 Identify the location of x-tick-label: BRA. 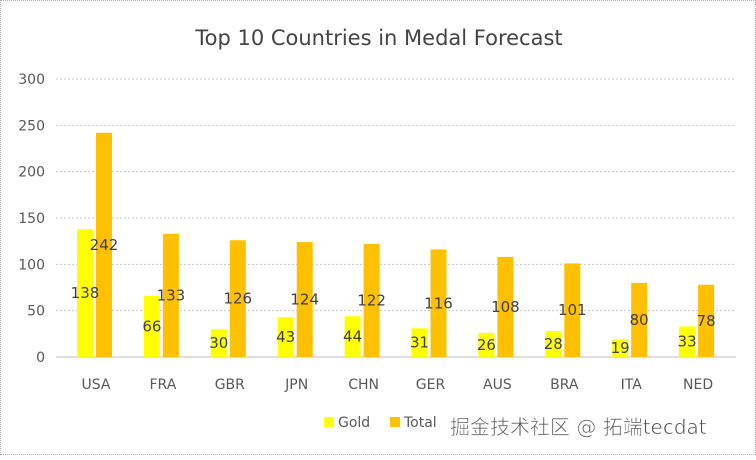
(564, 385).